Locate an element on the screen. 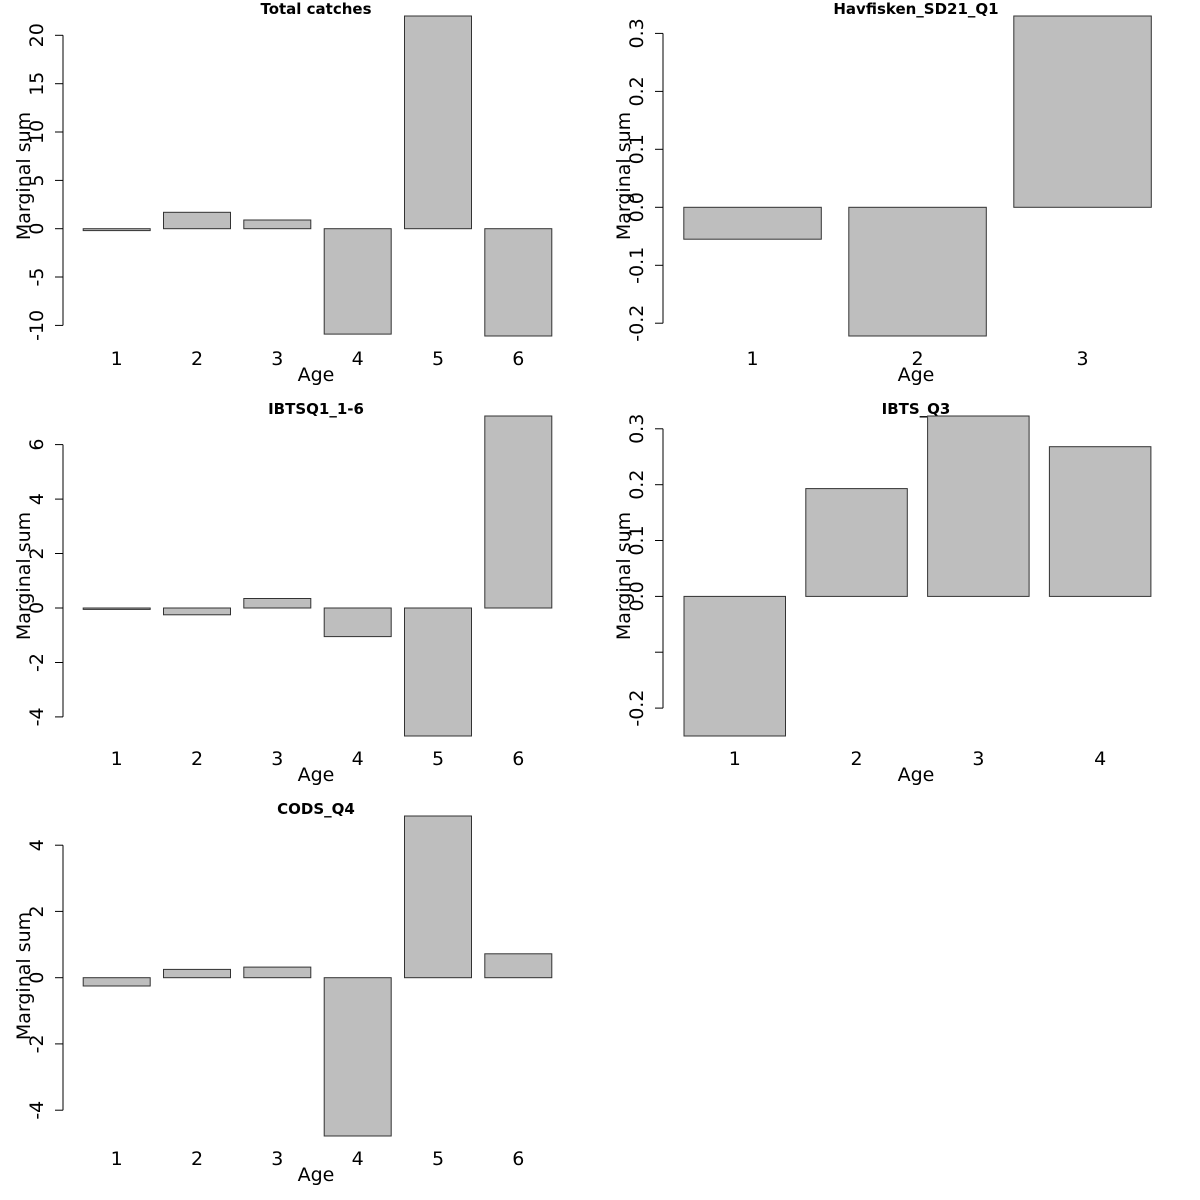  y-tick-label: 6 is located at coordinates (37, 445).